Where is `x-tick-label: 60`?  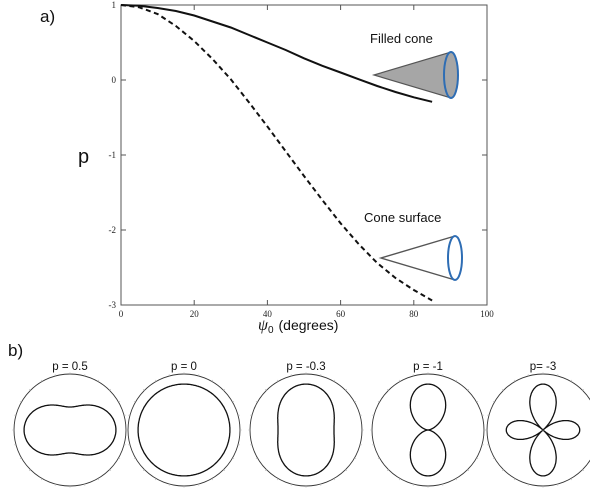
x-tick-label: 60 is located at coordinates (341, 314).